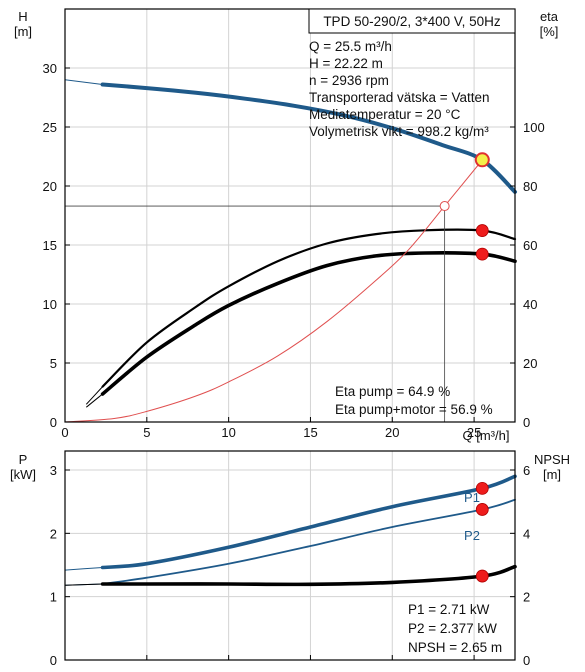 The image size is (585, 672). Describe the element at coordinates (472, 535) in the screenshot. I see `series-label-p2: P2` at that location.